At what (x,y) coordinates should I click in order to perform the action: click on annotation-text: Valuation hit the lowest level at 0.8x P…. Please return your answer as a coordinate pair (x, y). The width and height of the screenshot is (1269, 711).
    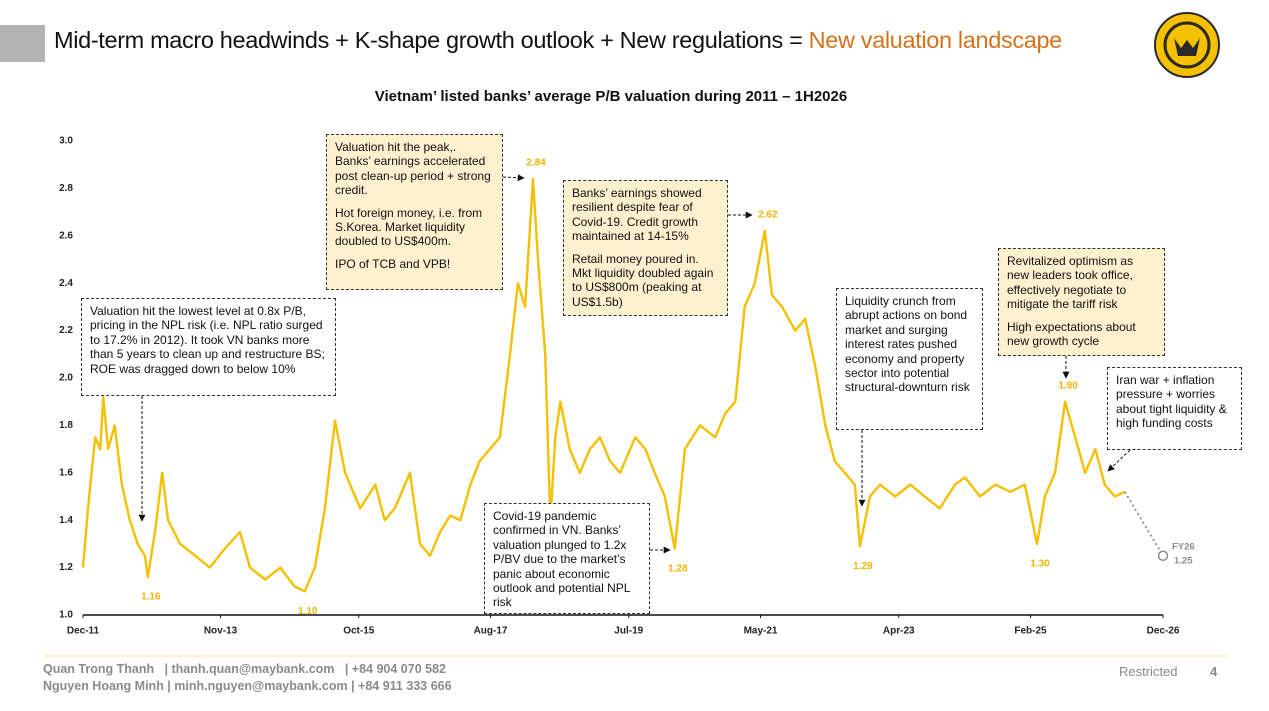
    Looking at the image, I should click on (207, 340).